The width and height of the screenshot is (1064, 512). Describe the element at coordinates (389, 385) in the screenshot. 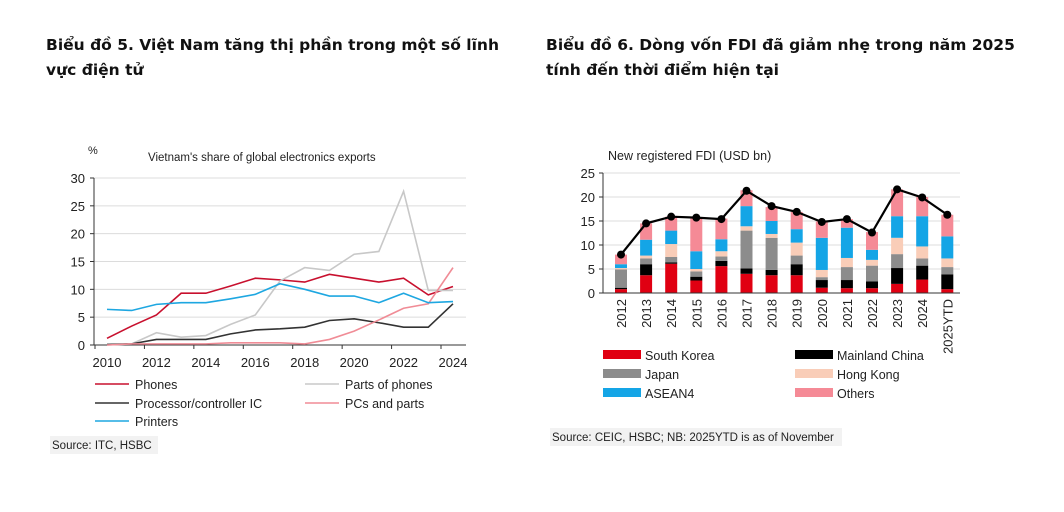

I see `legend-label: Parts of phones` at that location.